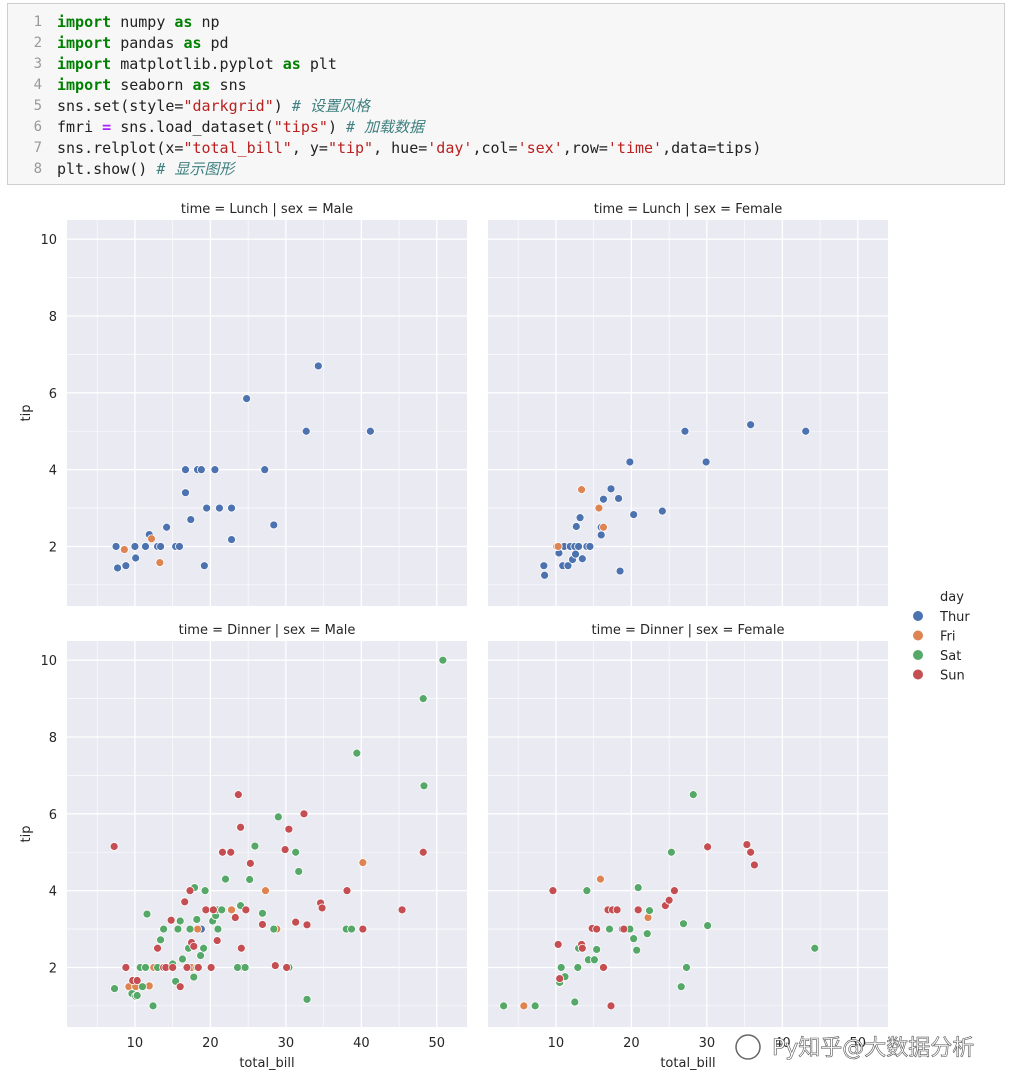 This screenshot has height=1090, width=1012. What do you see at coordinates (210, 1043) in the screenshot?
I see `x-tick-label: 20` at bounding box center [210, 1043].